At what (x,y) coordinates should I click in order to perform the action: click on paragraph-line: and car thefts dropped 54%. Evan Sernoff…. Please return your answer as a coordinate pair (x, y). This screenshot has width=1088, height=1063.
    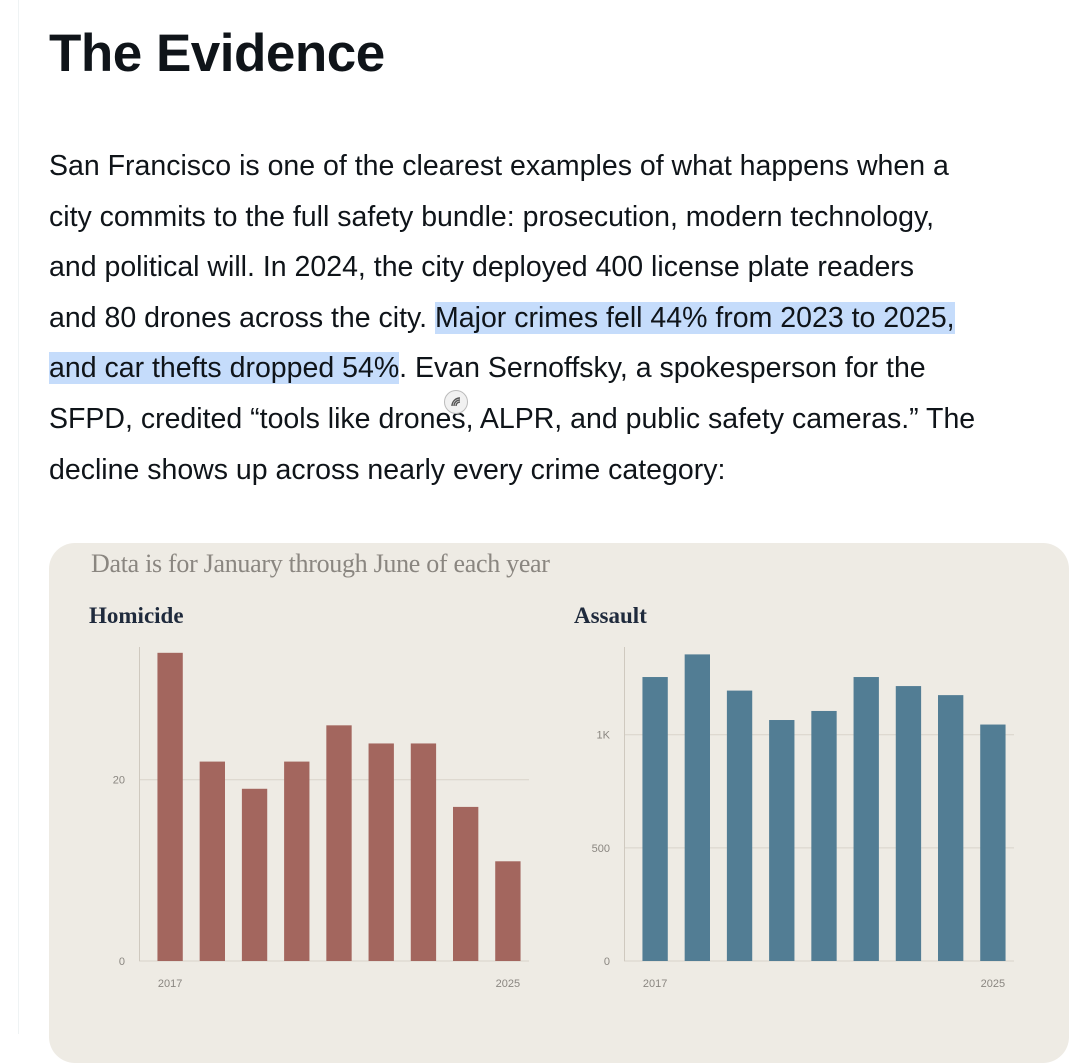
    Looking at the image, I should click on (561, 368).